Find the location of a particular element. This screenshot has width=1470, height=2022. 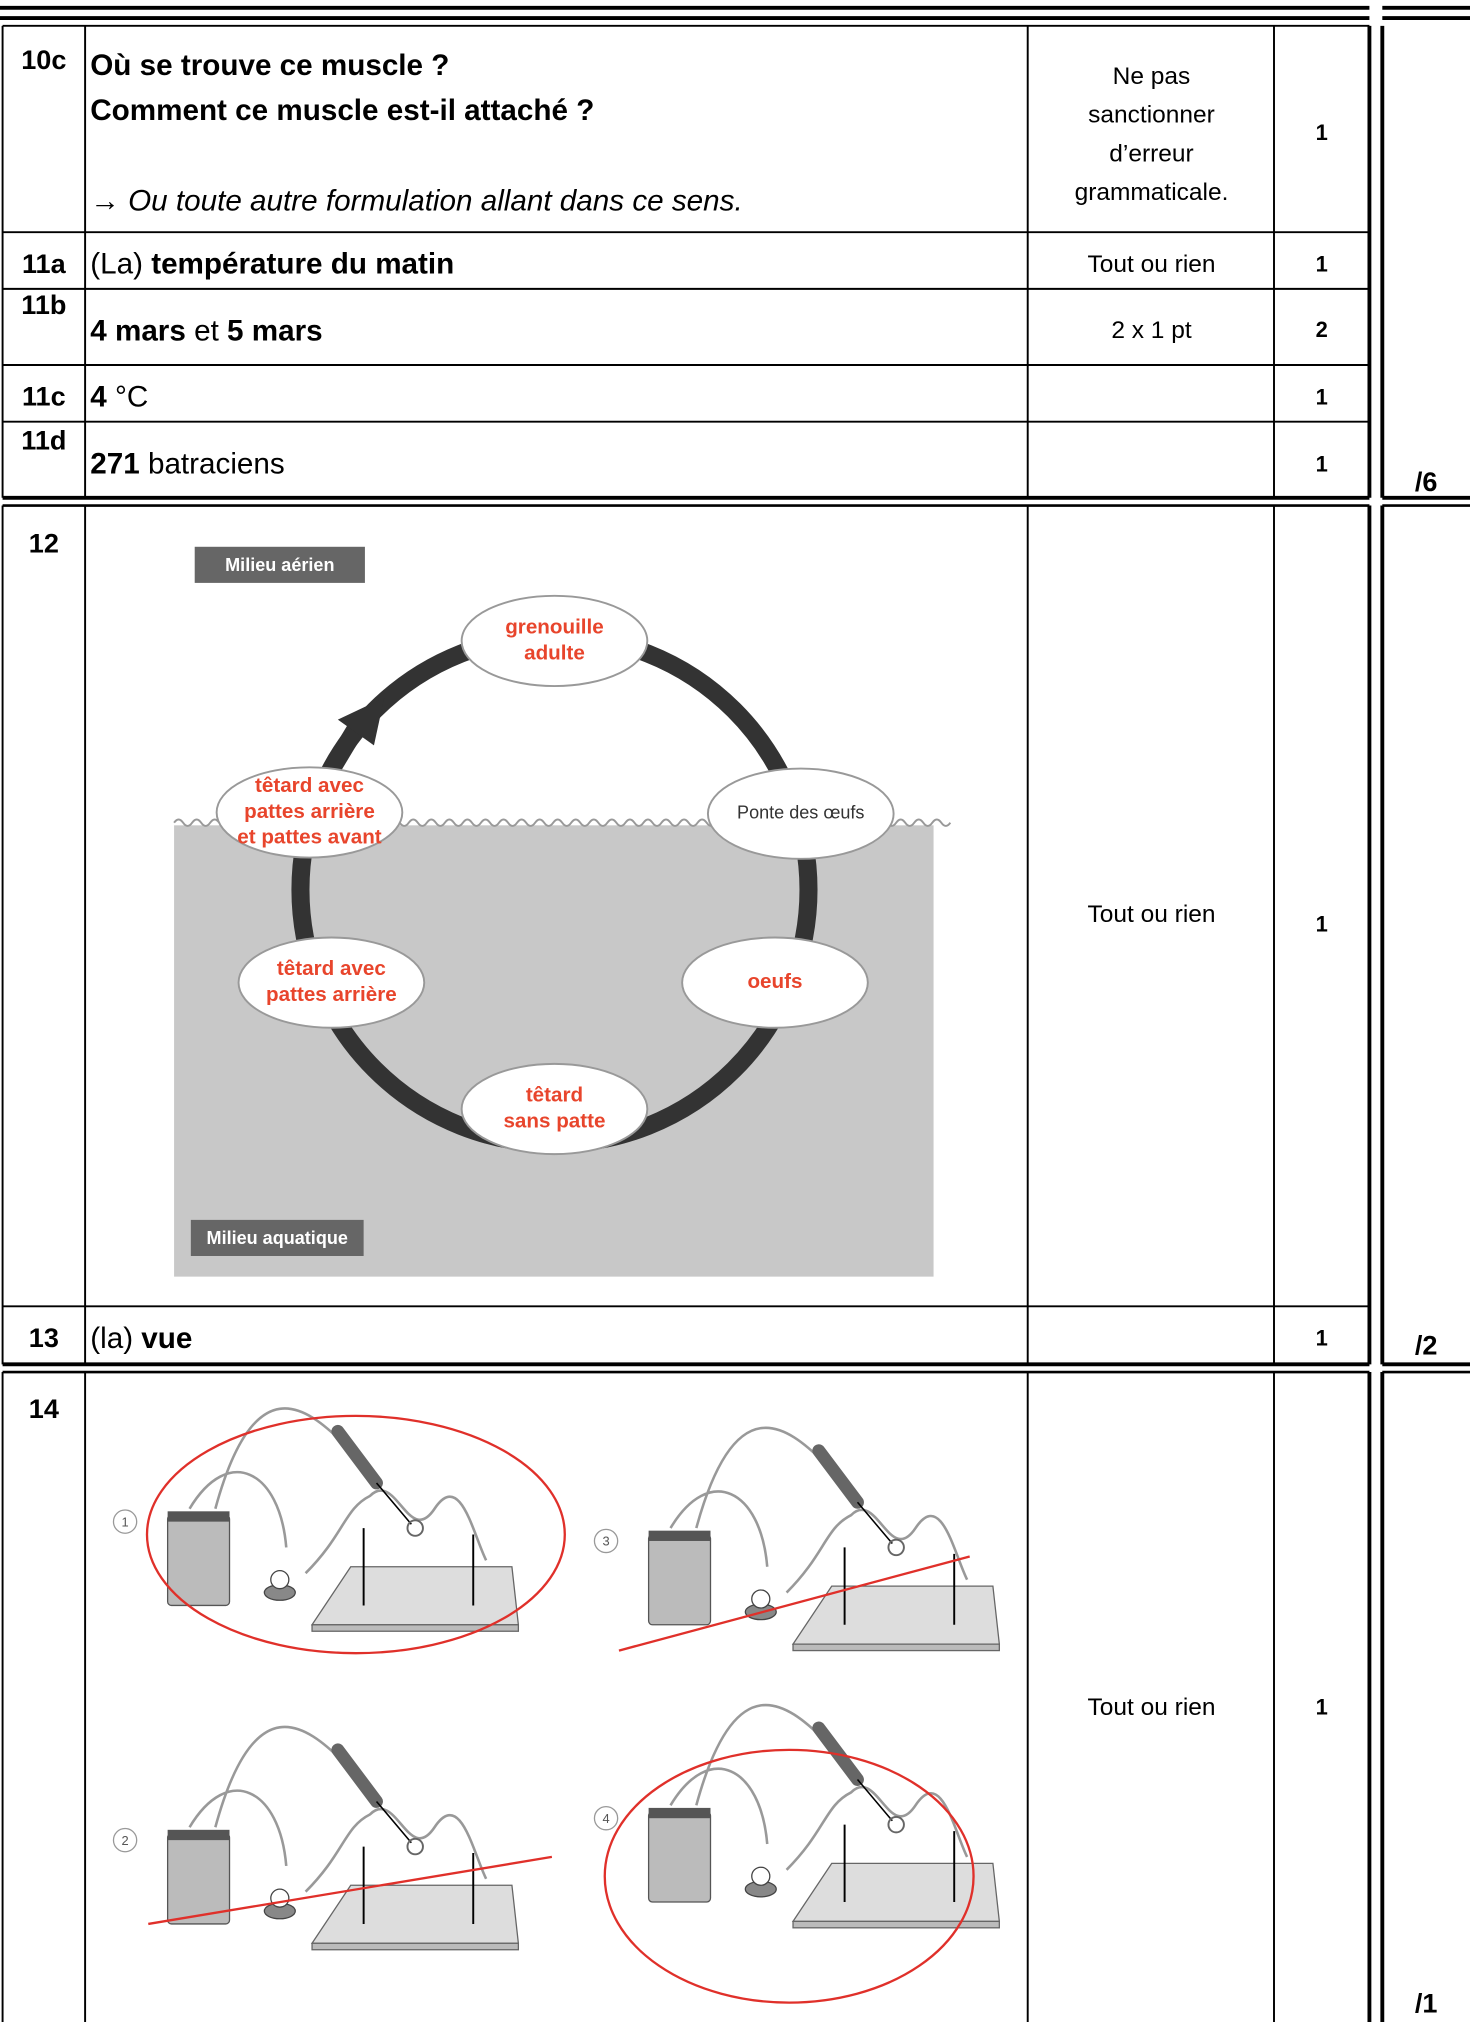

probe is located at coordinates (357, 1775).